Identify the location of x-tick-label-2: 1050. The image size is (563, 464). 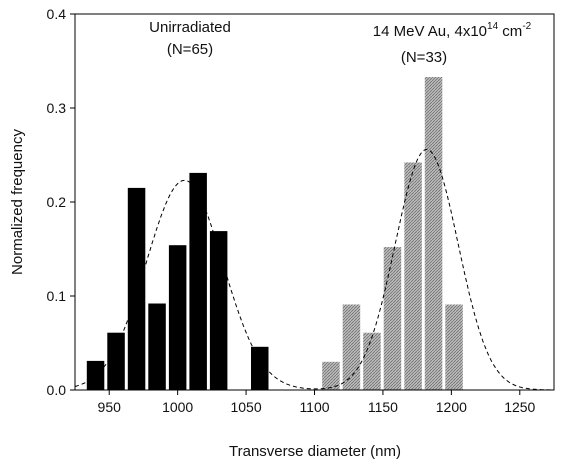
(245, 407).